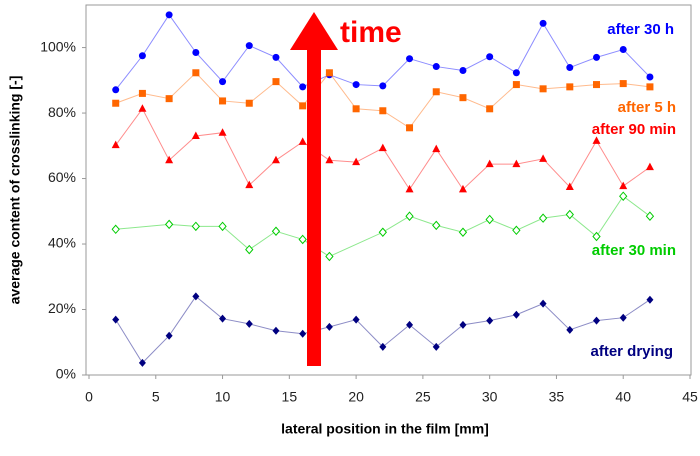 The height and width of the screenshot is (456, 700). Describe the element at coordinates (356, 397) in the screenshot. I see `x-tick-label: 20` at that location.